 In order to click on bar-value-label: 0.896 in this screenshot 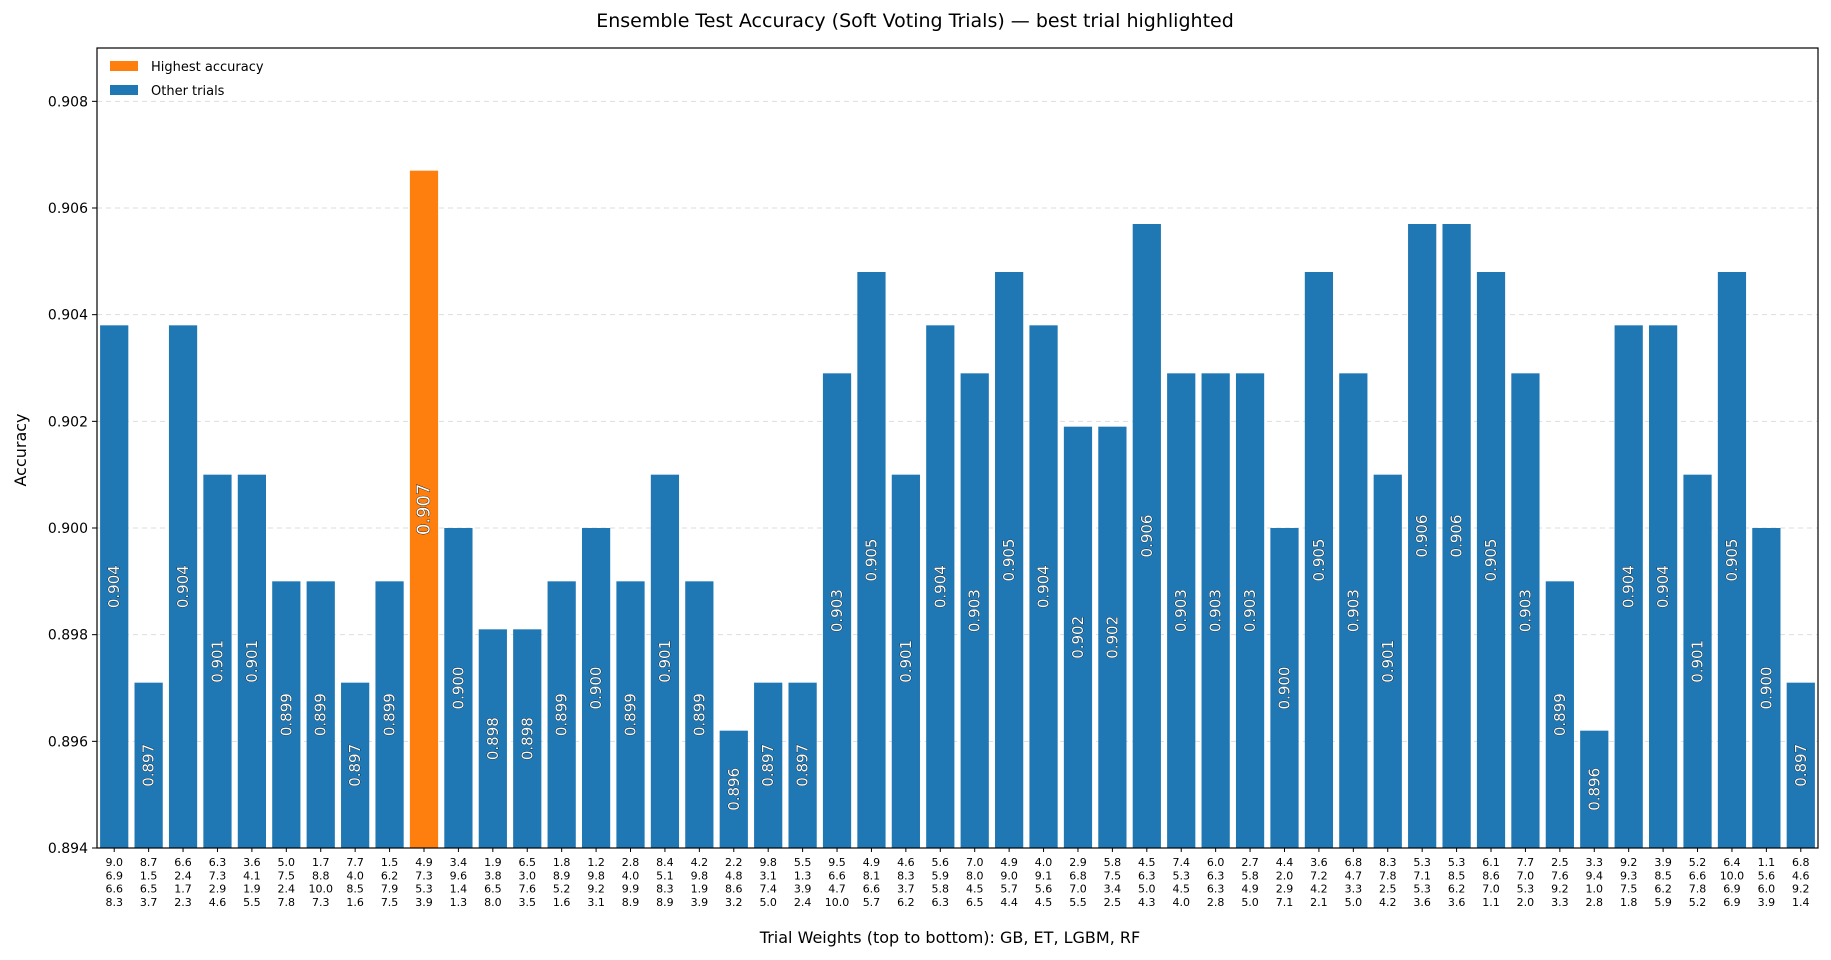, I will do `click(1594, 789)`.